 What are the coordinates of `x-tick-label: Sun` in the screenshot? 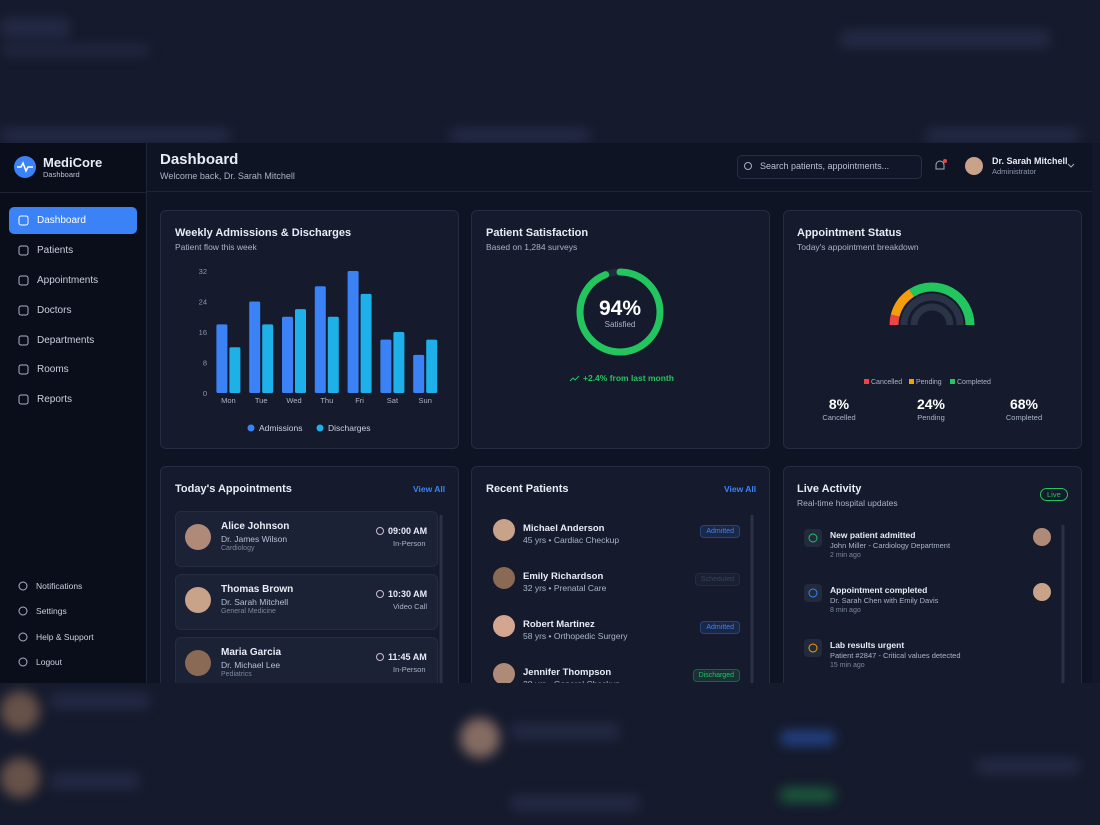 It's located at (425, 400).